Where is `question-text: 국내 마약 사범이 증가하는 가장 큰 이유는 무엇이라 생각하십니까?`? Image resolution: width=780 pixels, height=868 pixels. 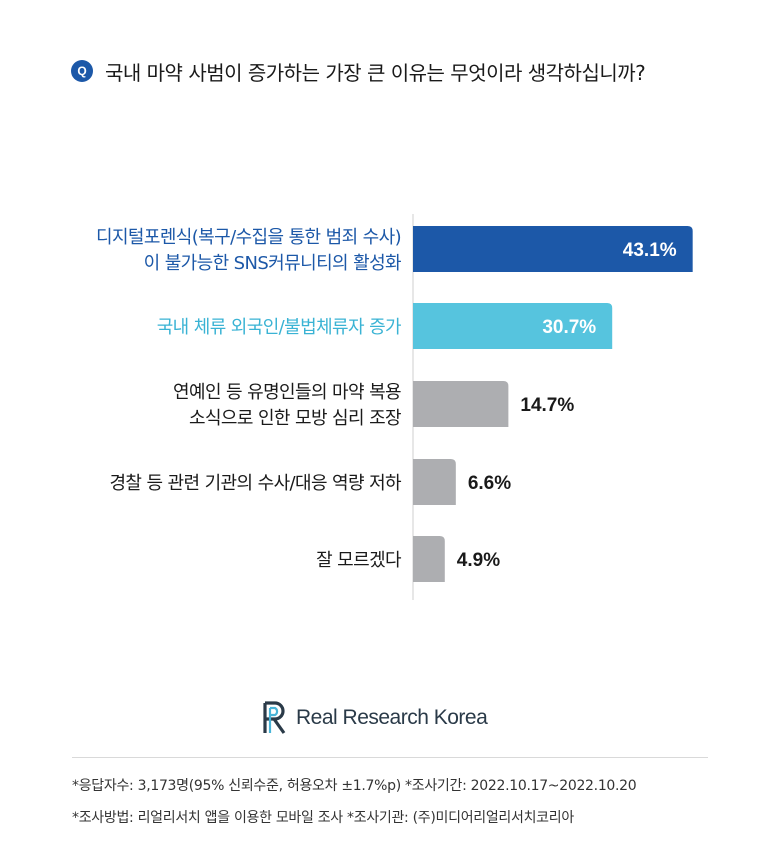 question-text: 국내 마약 사범이 증가하는 가장 큰 이유는 무엇이라 생각하십니까? is located at coordinates (375, 72).